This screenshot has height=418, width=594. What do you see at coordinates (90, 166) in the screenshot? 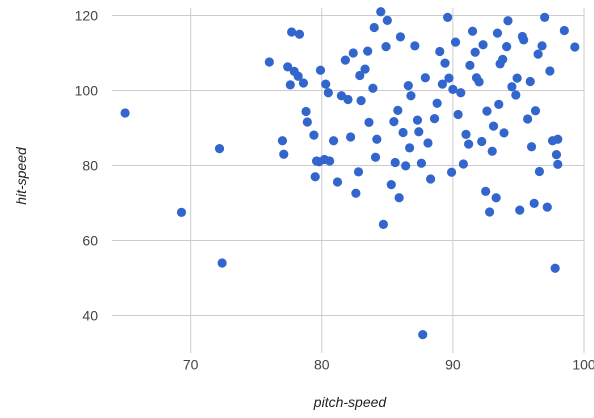
I see `y-tick-label: 80` at bounding box center [90, 166].